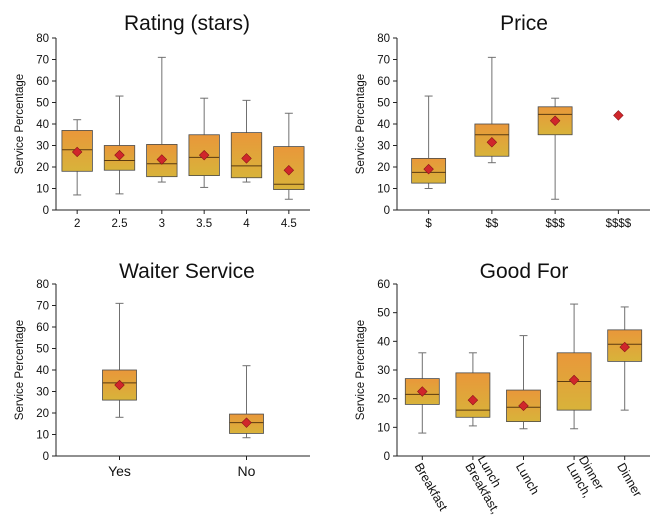 The image size is (670, 523). I want to click on panel-title: Waiter Service, so click(187, 271).